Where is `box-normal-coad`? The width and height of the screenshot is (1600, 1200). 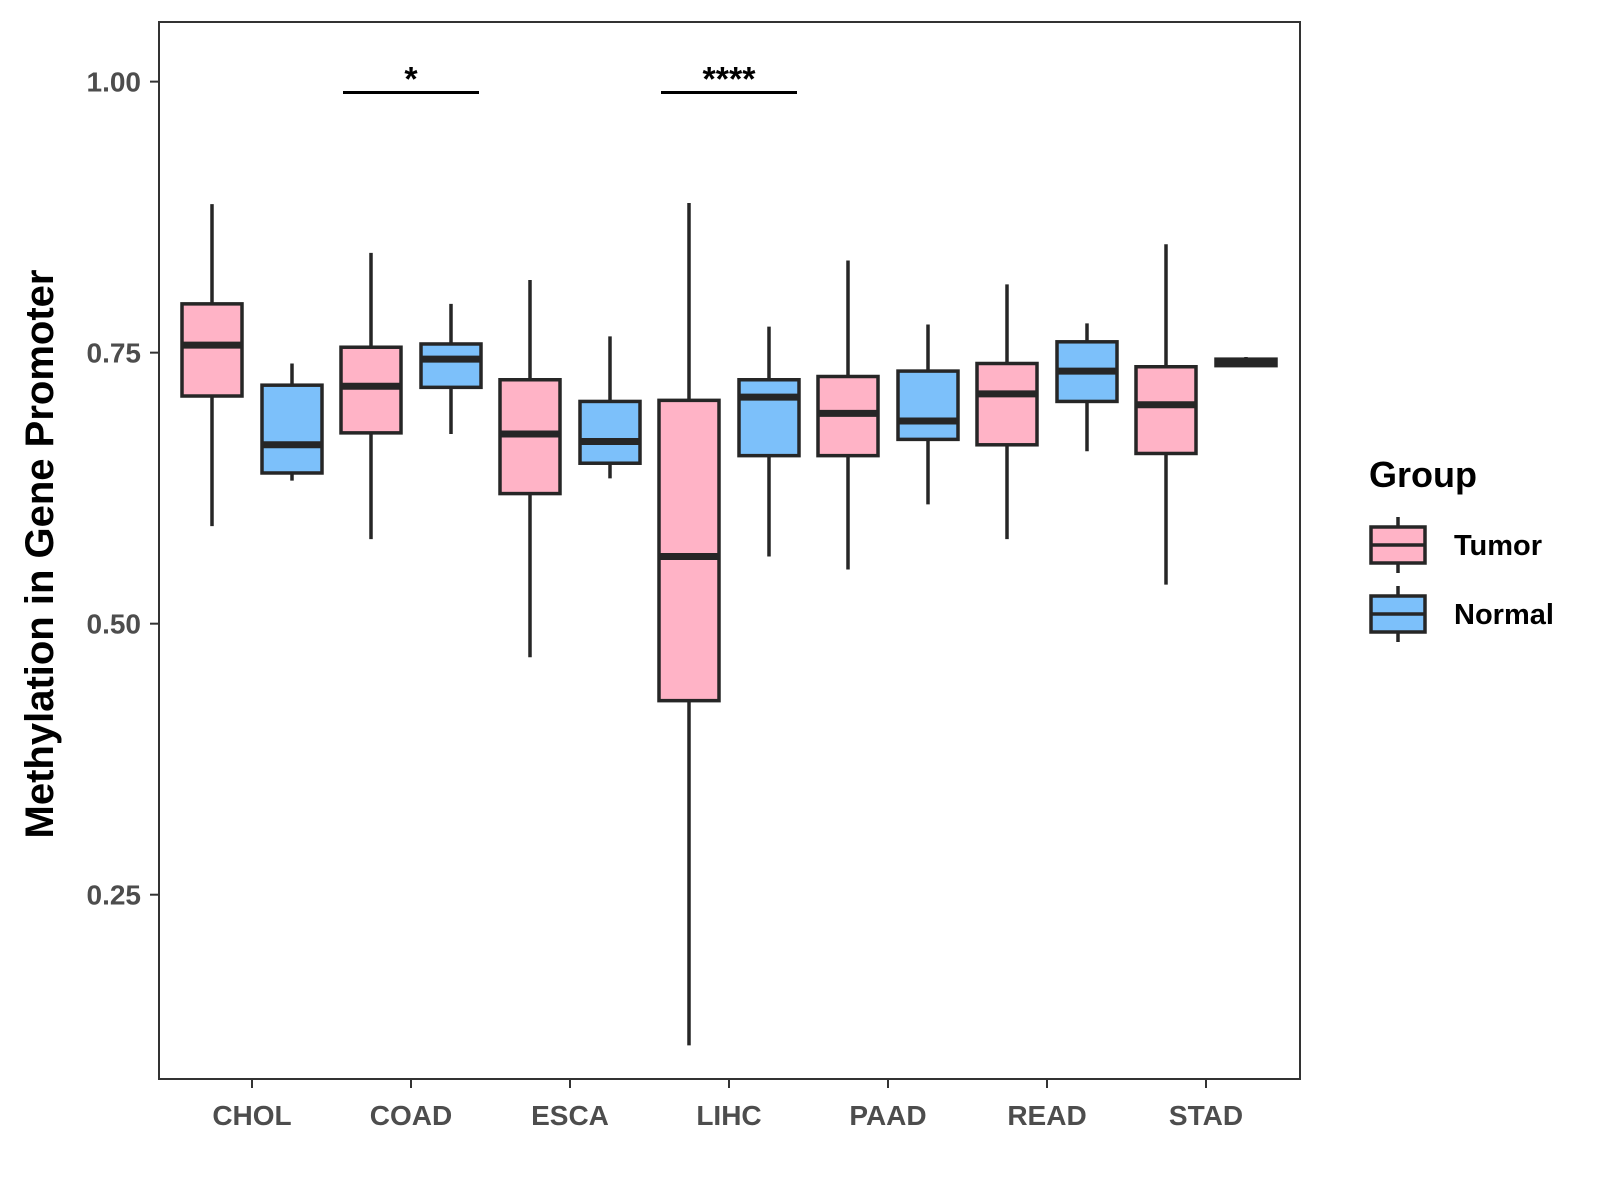
box-normal-coad is located at coordinates (451, 368).